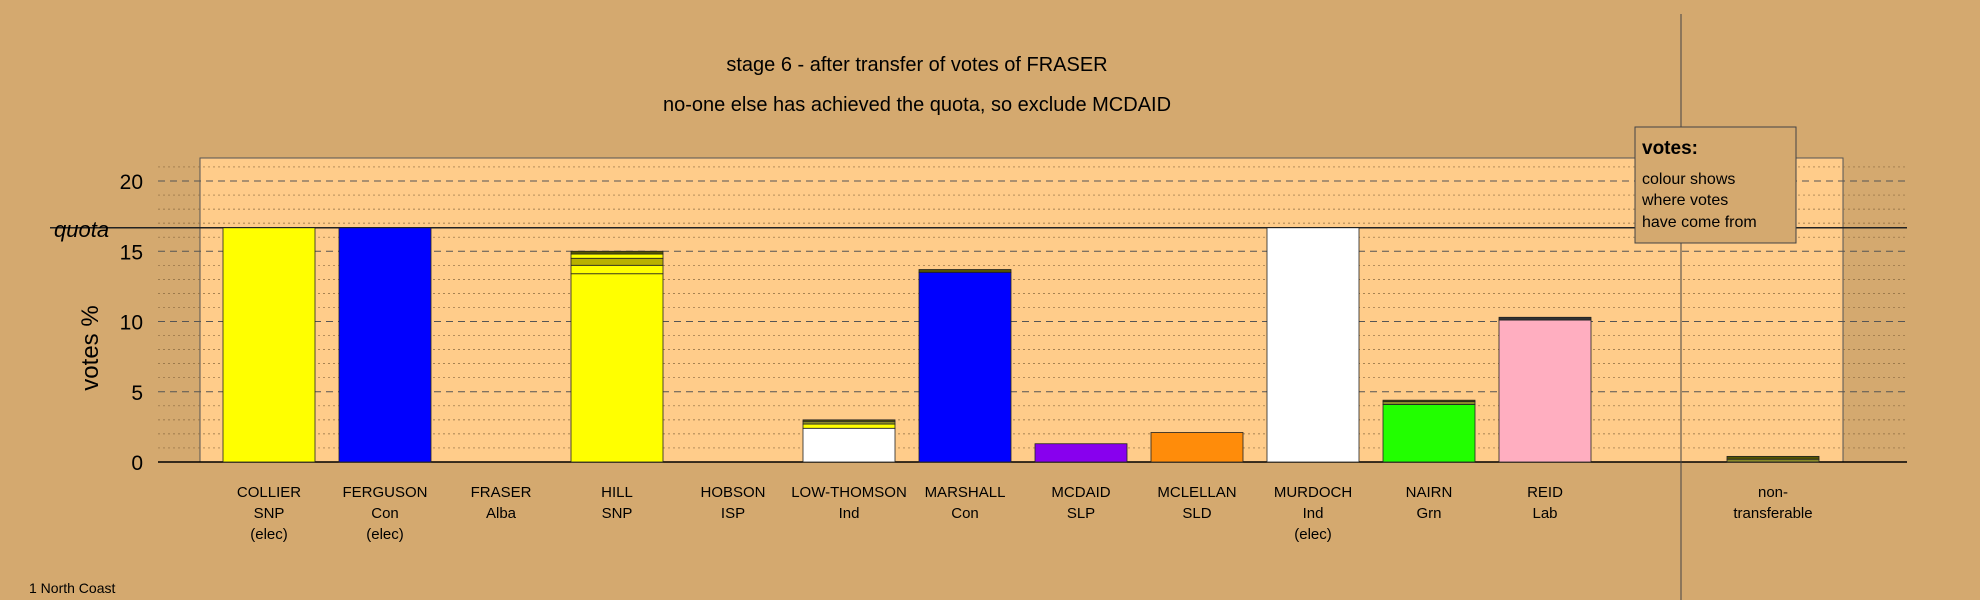 This screenshot has width=1980, height=600. What do you see at coordinates (1545, 492) in the screenshot?
I see `candidate-name-label: REID` at bounding box center [1545, 492].